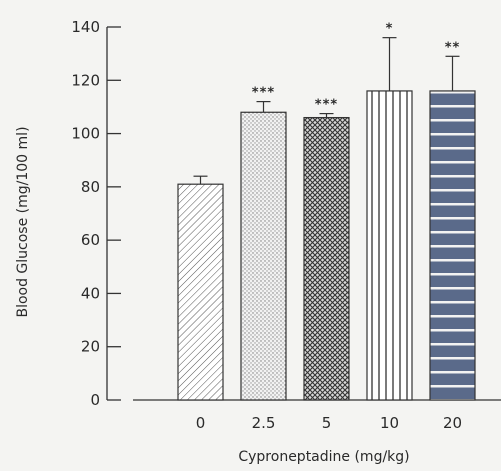 The height and width of the screenshot is (471, 501). What do you see at coordinates (85, 134) in the screenshot?
I see `y-tick-label: 100` at bounding box center [85, 134].